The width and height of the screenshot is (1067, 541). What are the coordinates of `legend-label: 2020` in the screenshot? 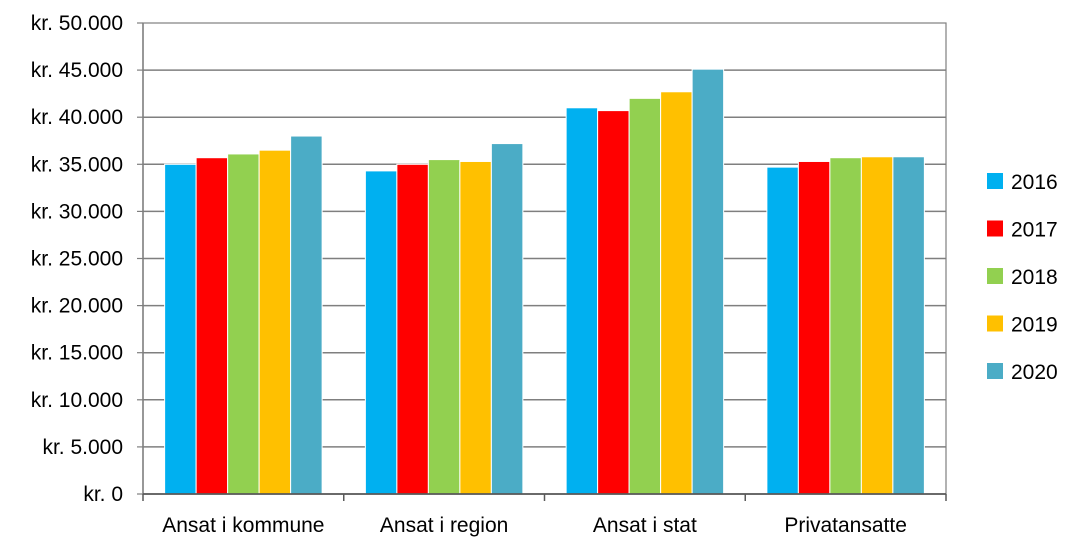 It's located at (1034, 372).